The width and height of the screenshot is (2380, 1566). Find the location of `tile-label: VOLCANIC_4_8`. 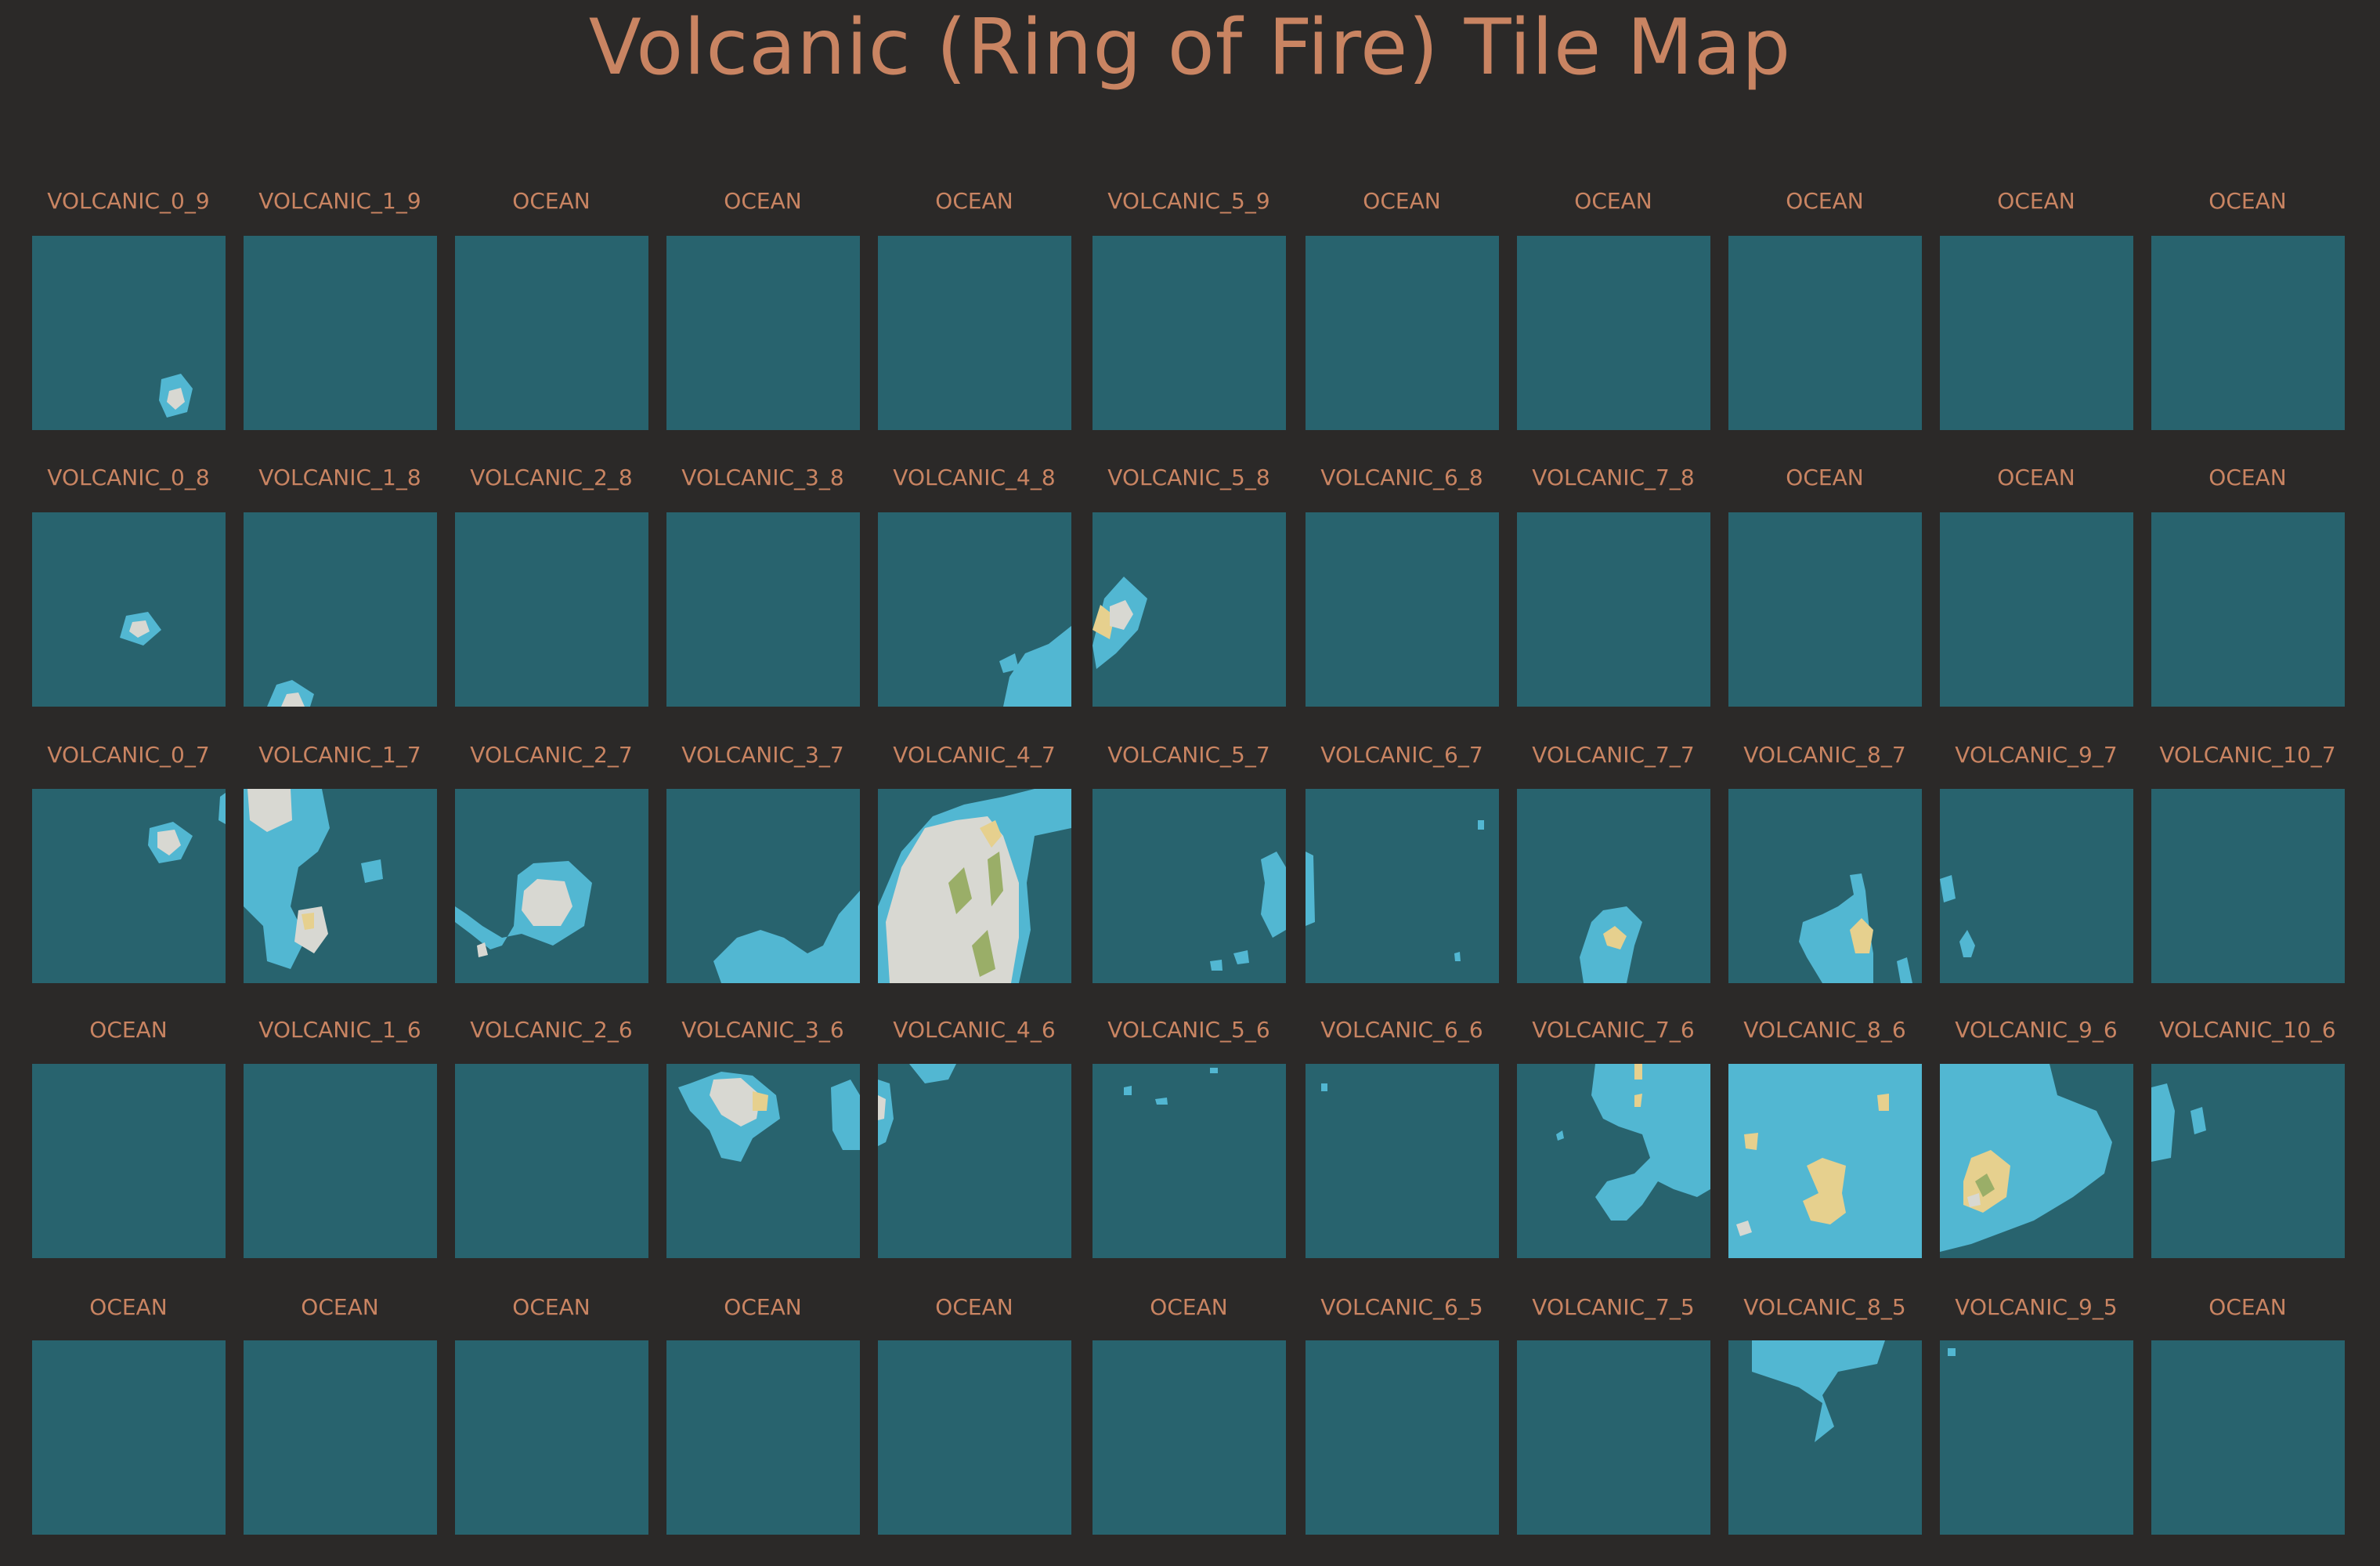

tile-label: VOLCANIC_4_8 is located at coordinates (974, 478).